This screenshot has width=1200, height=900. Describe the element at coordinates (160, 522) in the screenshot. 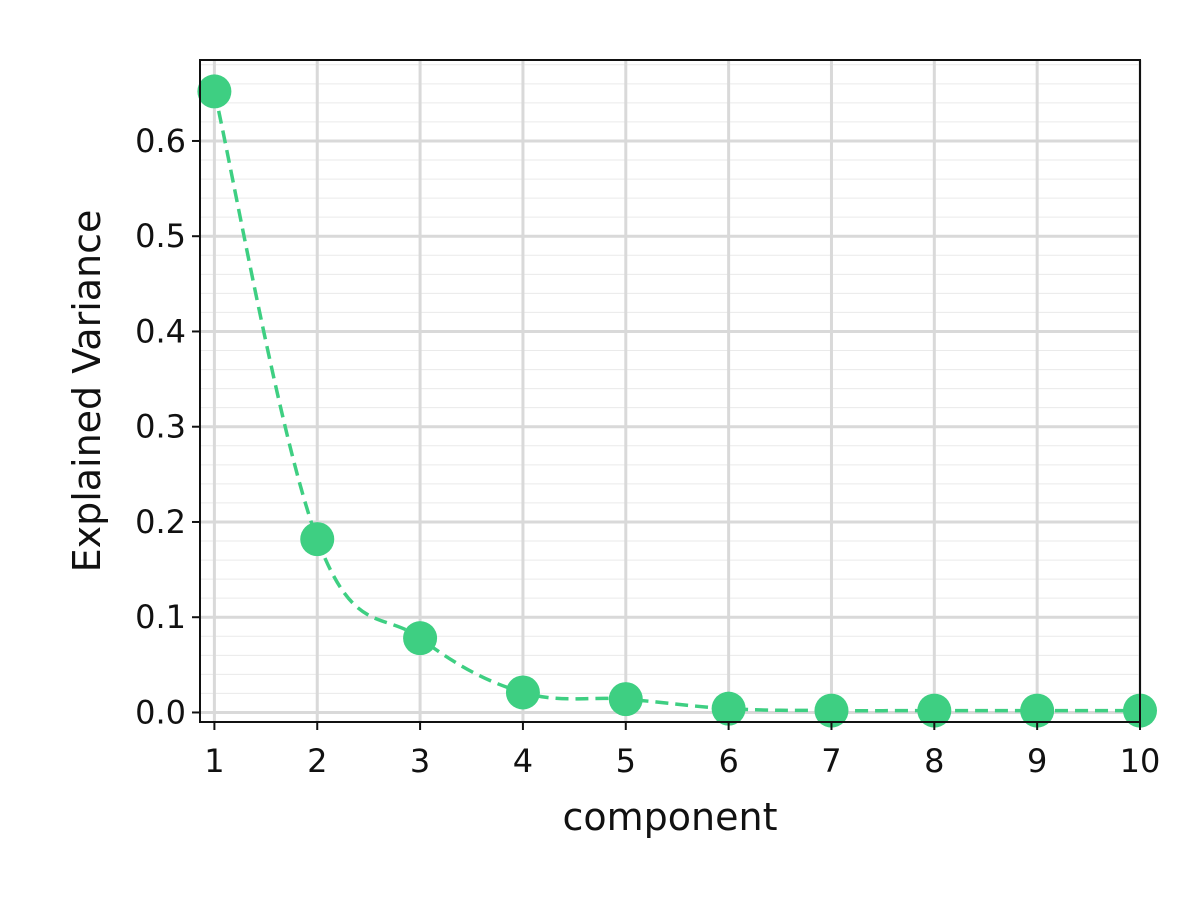

I see `y-tick-label: 0.2` at that location.